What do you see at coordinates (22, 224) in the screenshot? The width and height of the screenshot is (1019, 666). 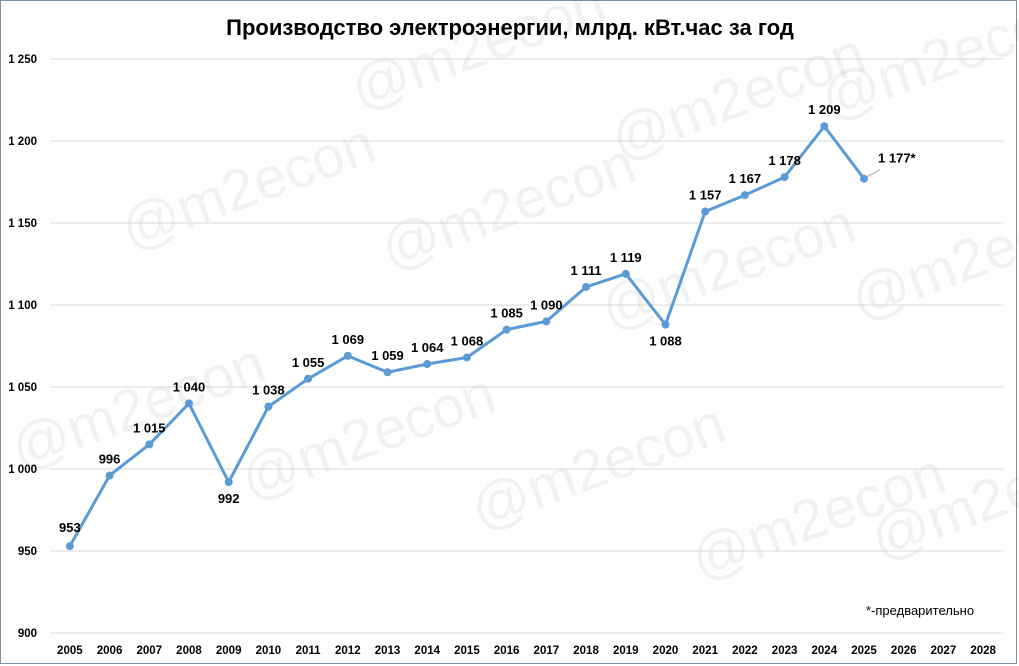 I see `y-tick-label: 1 150` at bounding box center [22, 224].